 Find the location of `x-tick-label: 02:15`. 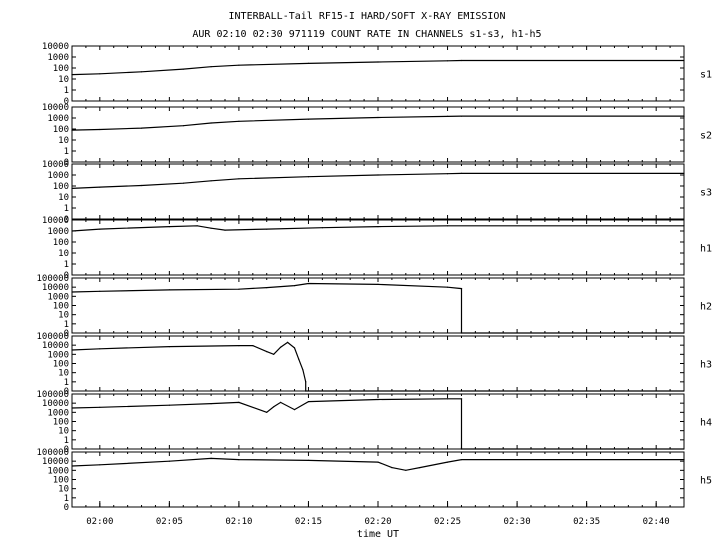

x-tick-label: 02:15 is located at coordinates (308, 522).